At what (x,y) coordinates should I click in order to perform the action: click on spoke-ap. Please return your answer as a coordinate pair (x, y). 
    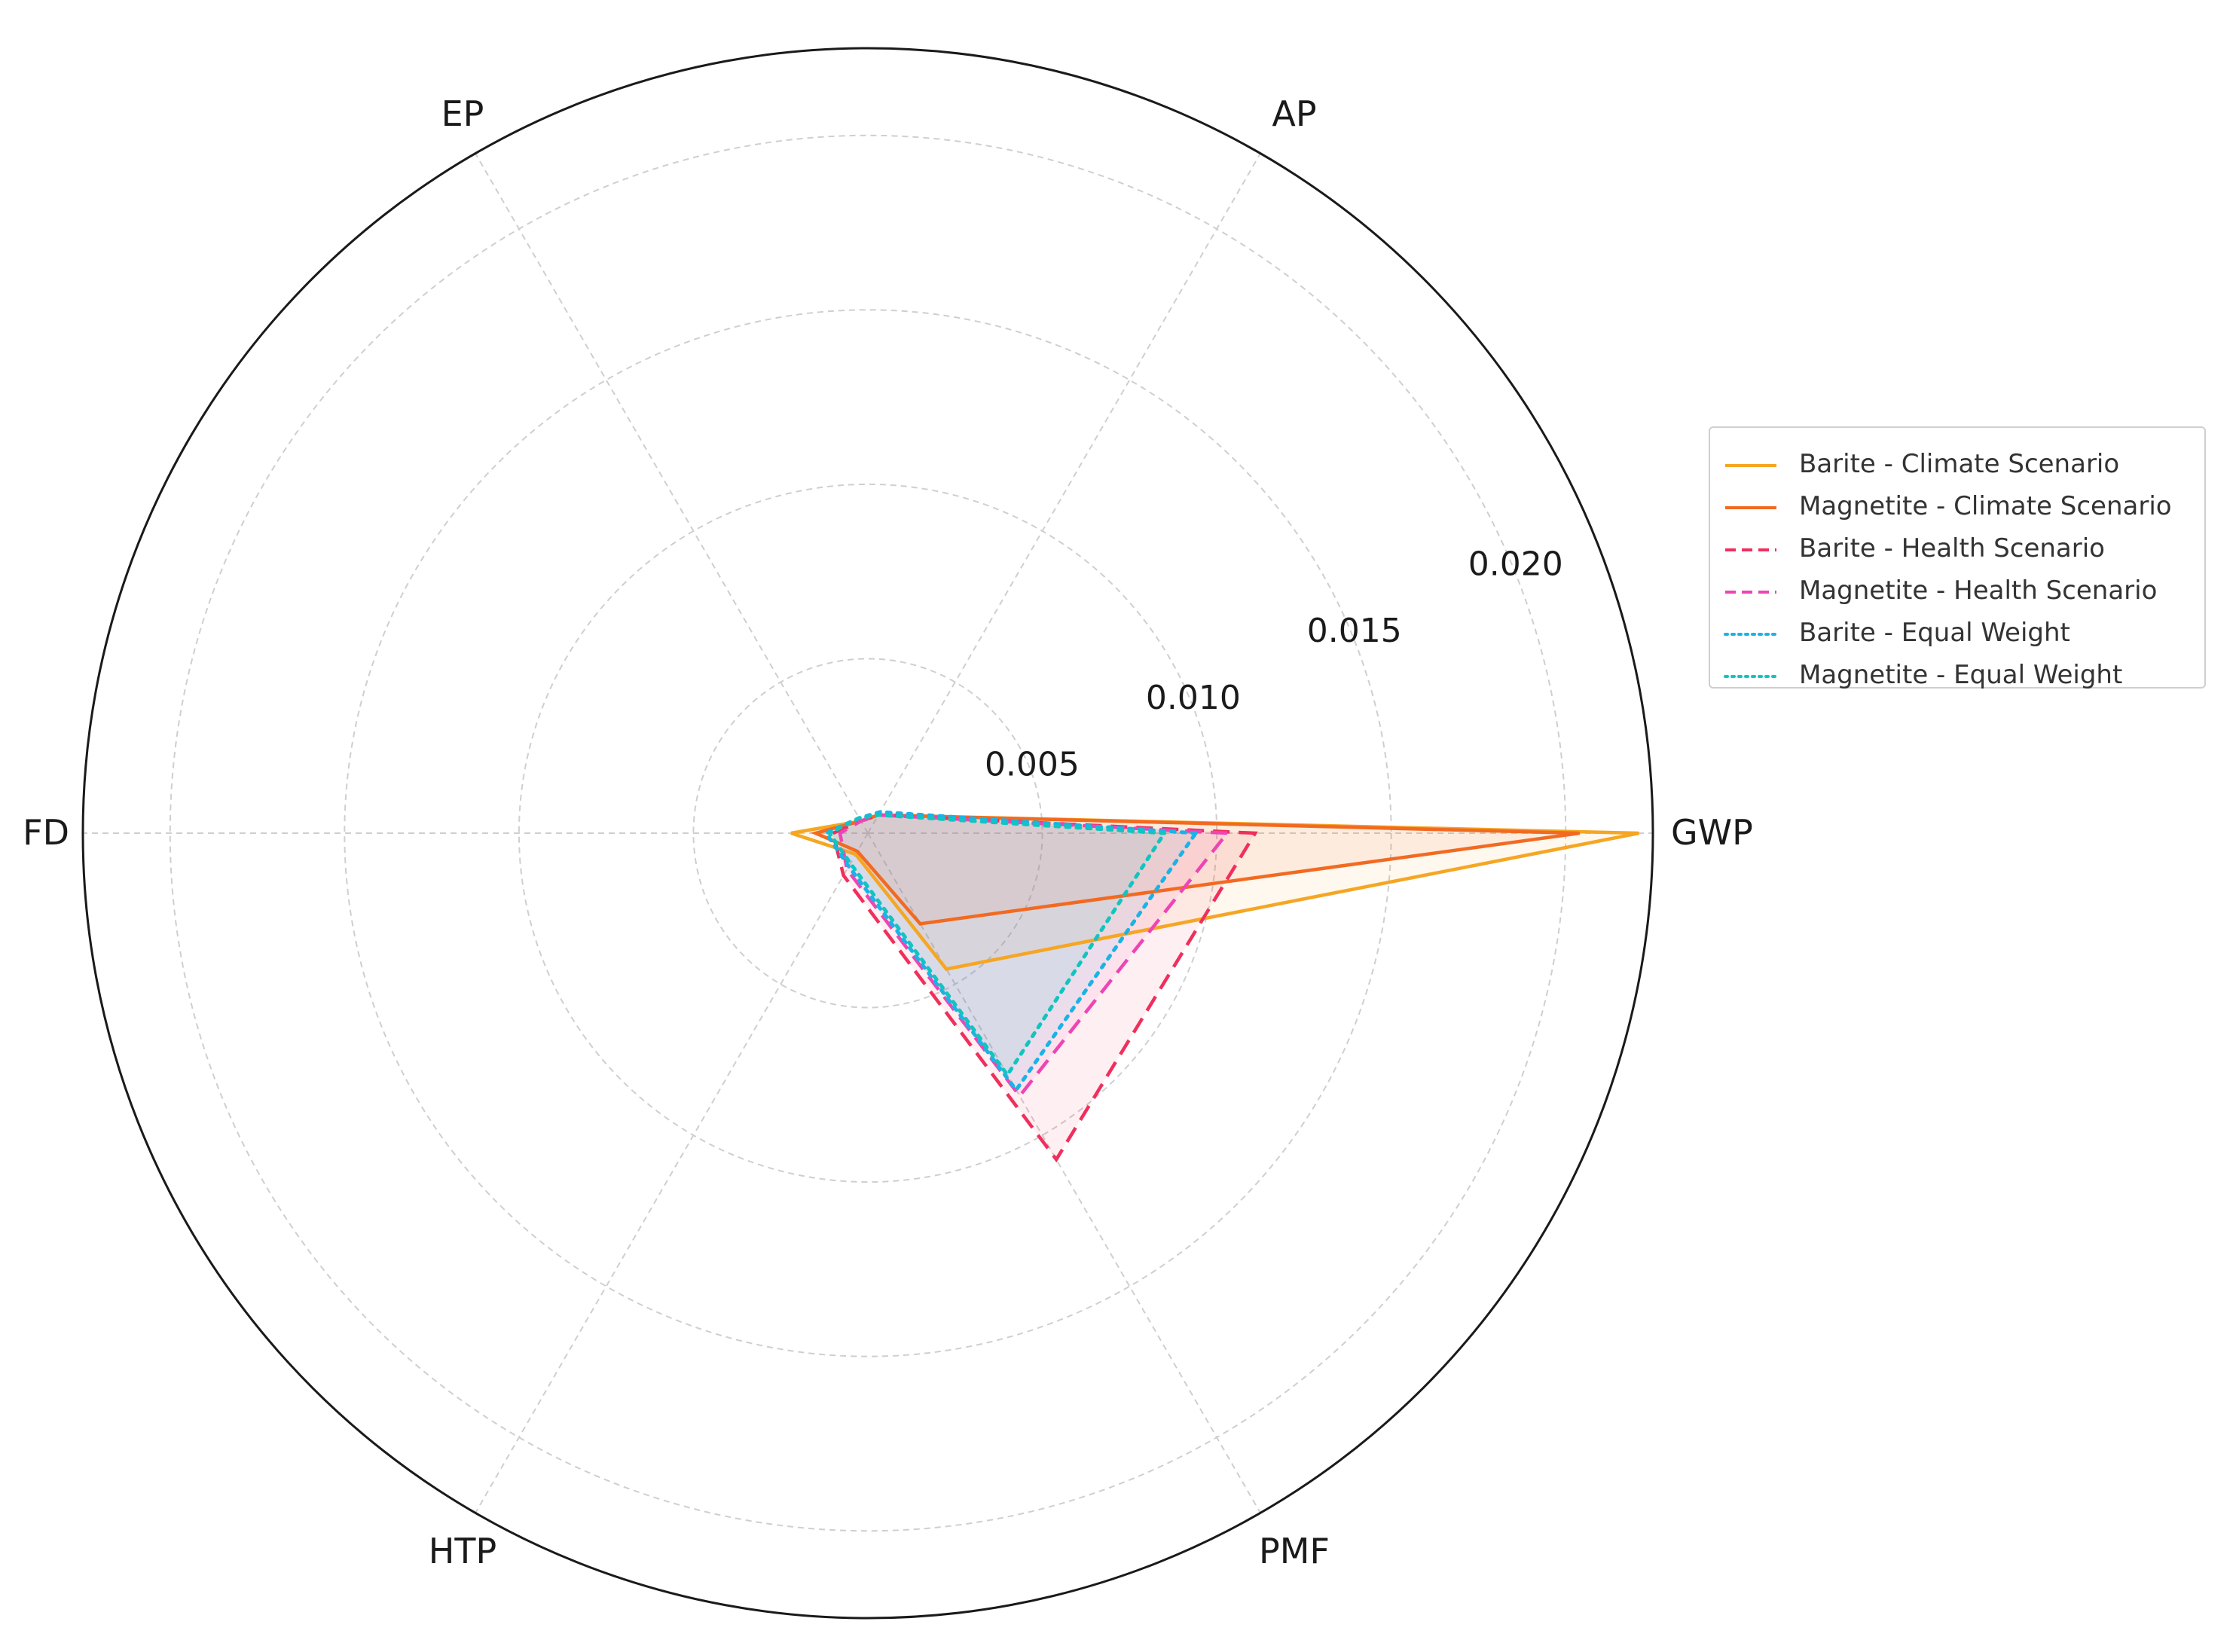
    Looking at the image, I should click on (1064, 493).